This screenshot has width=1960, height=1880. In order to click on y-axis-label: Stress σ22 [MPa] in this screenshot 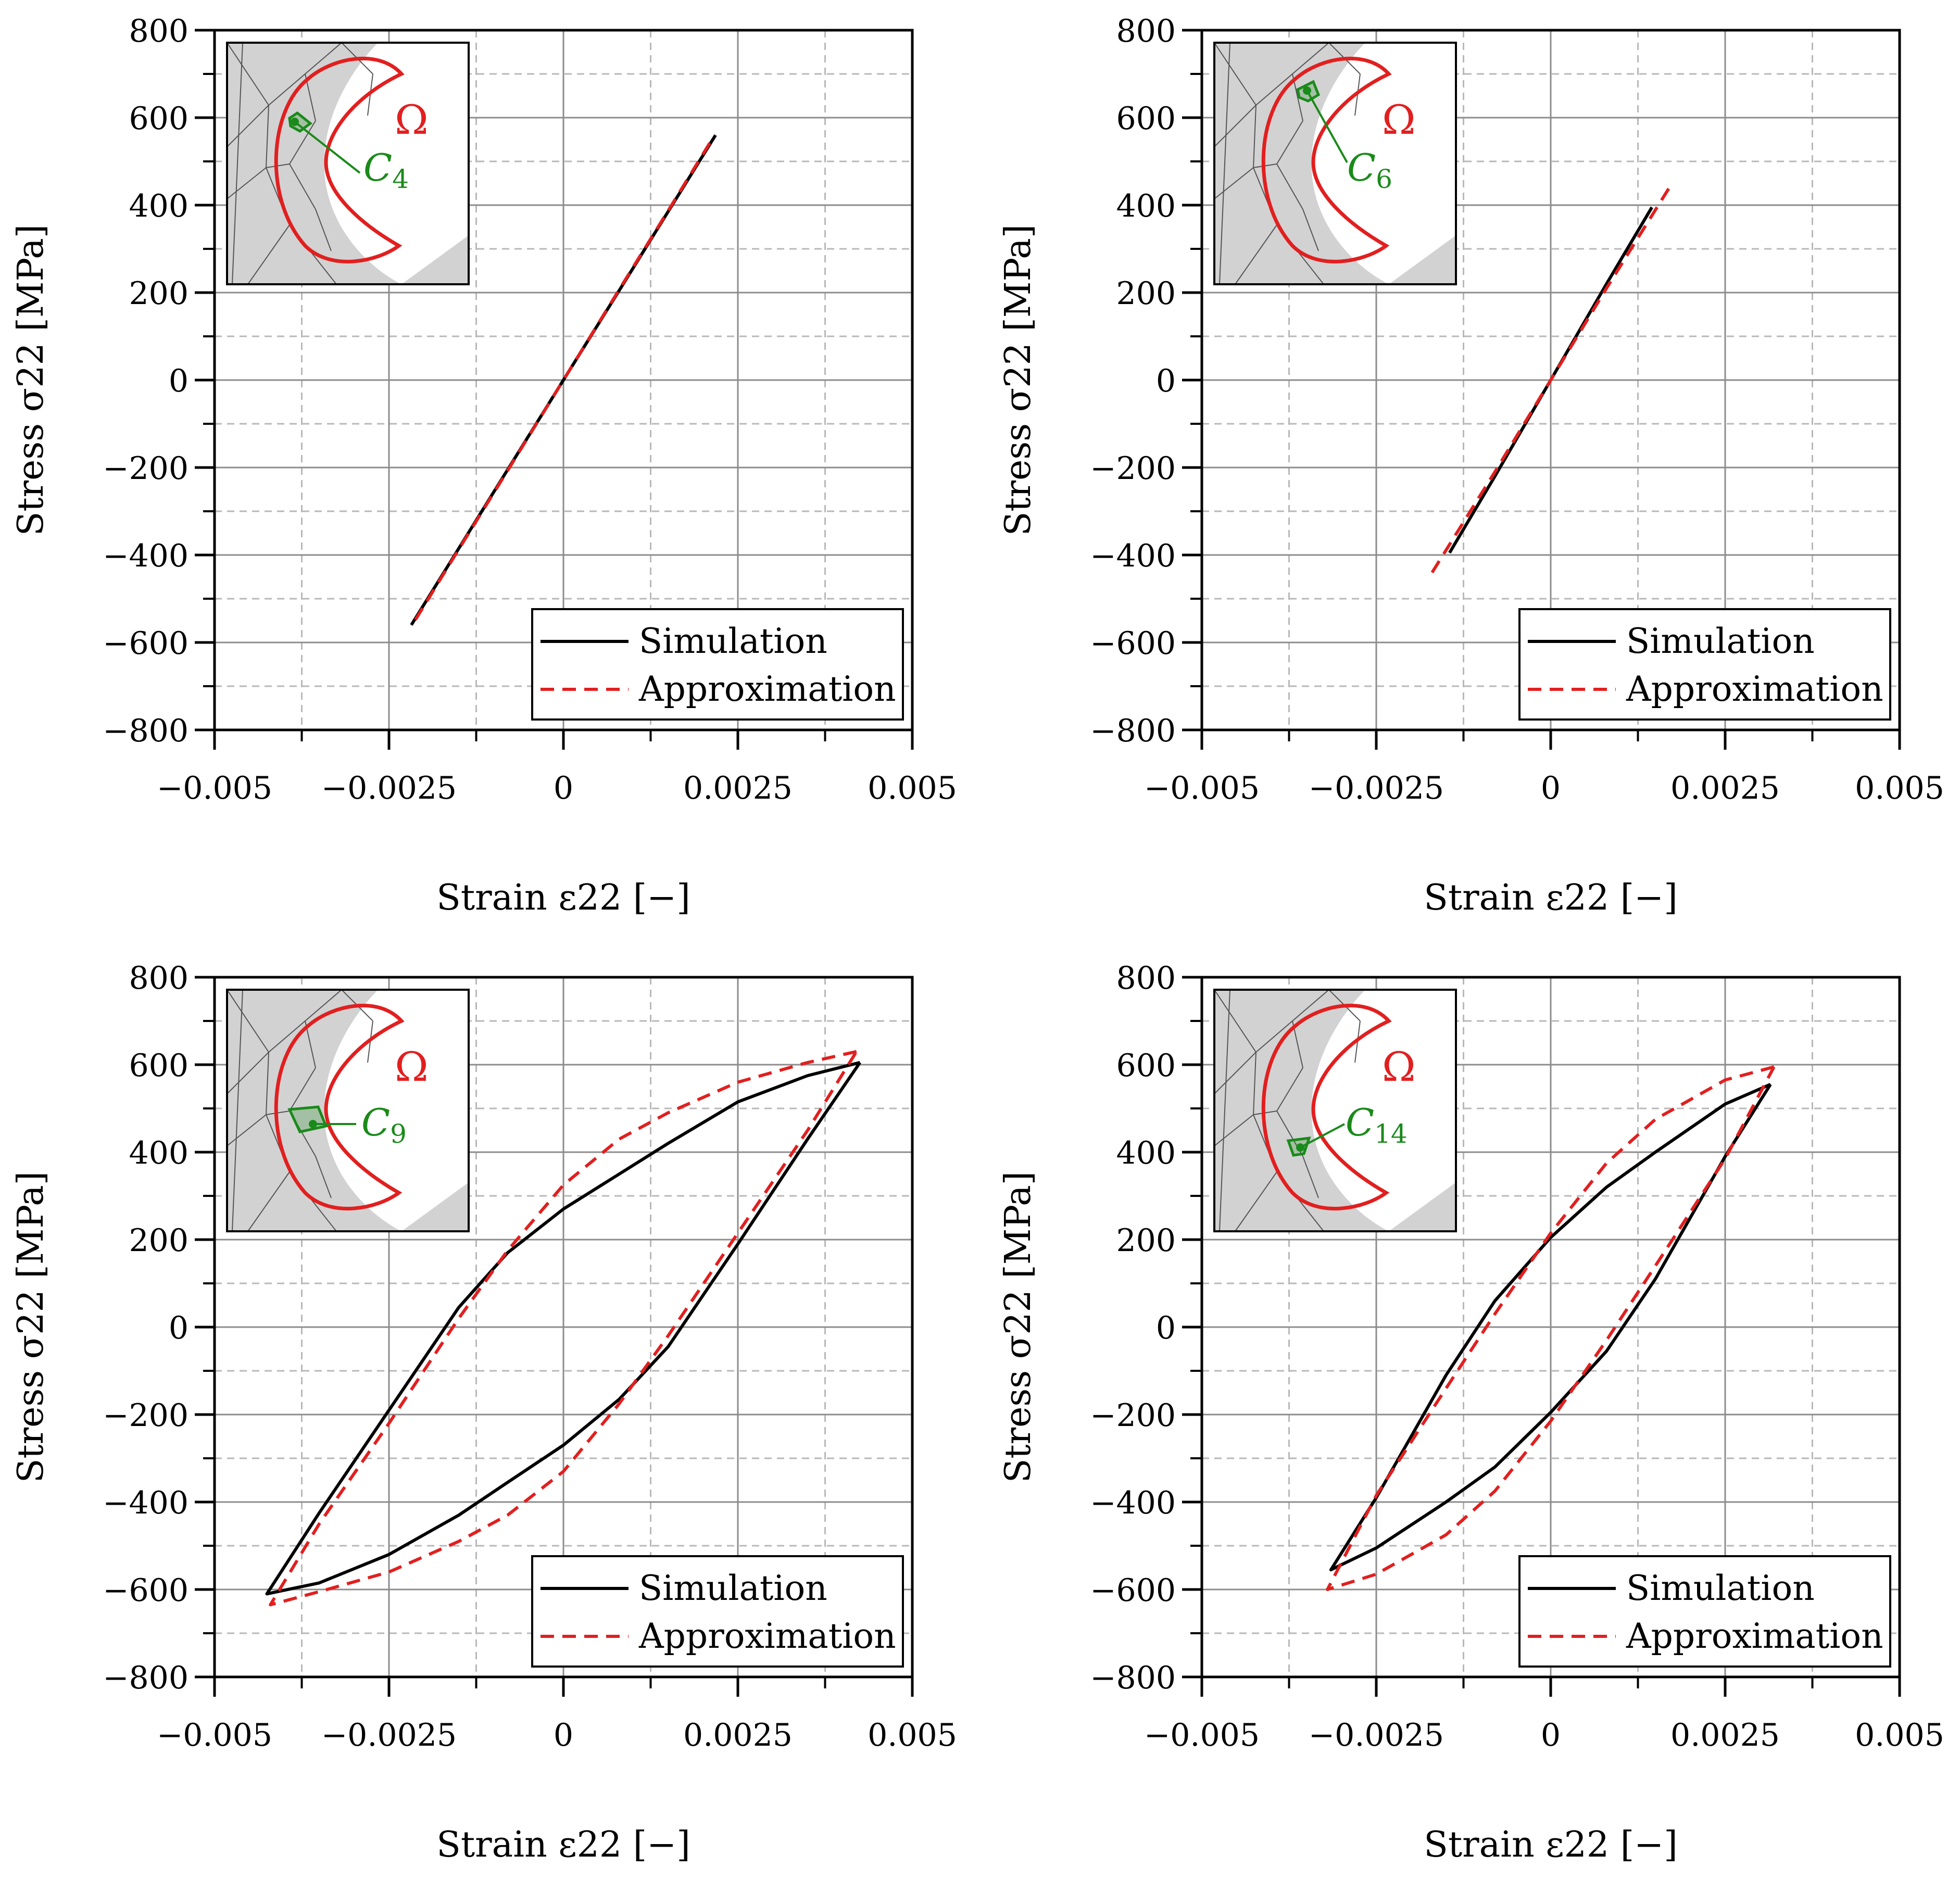, I will do `click(1019, 380)`.